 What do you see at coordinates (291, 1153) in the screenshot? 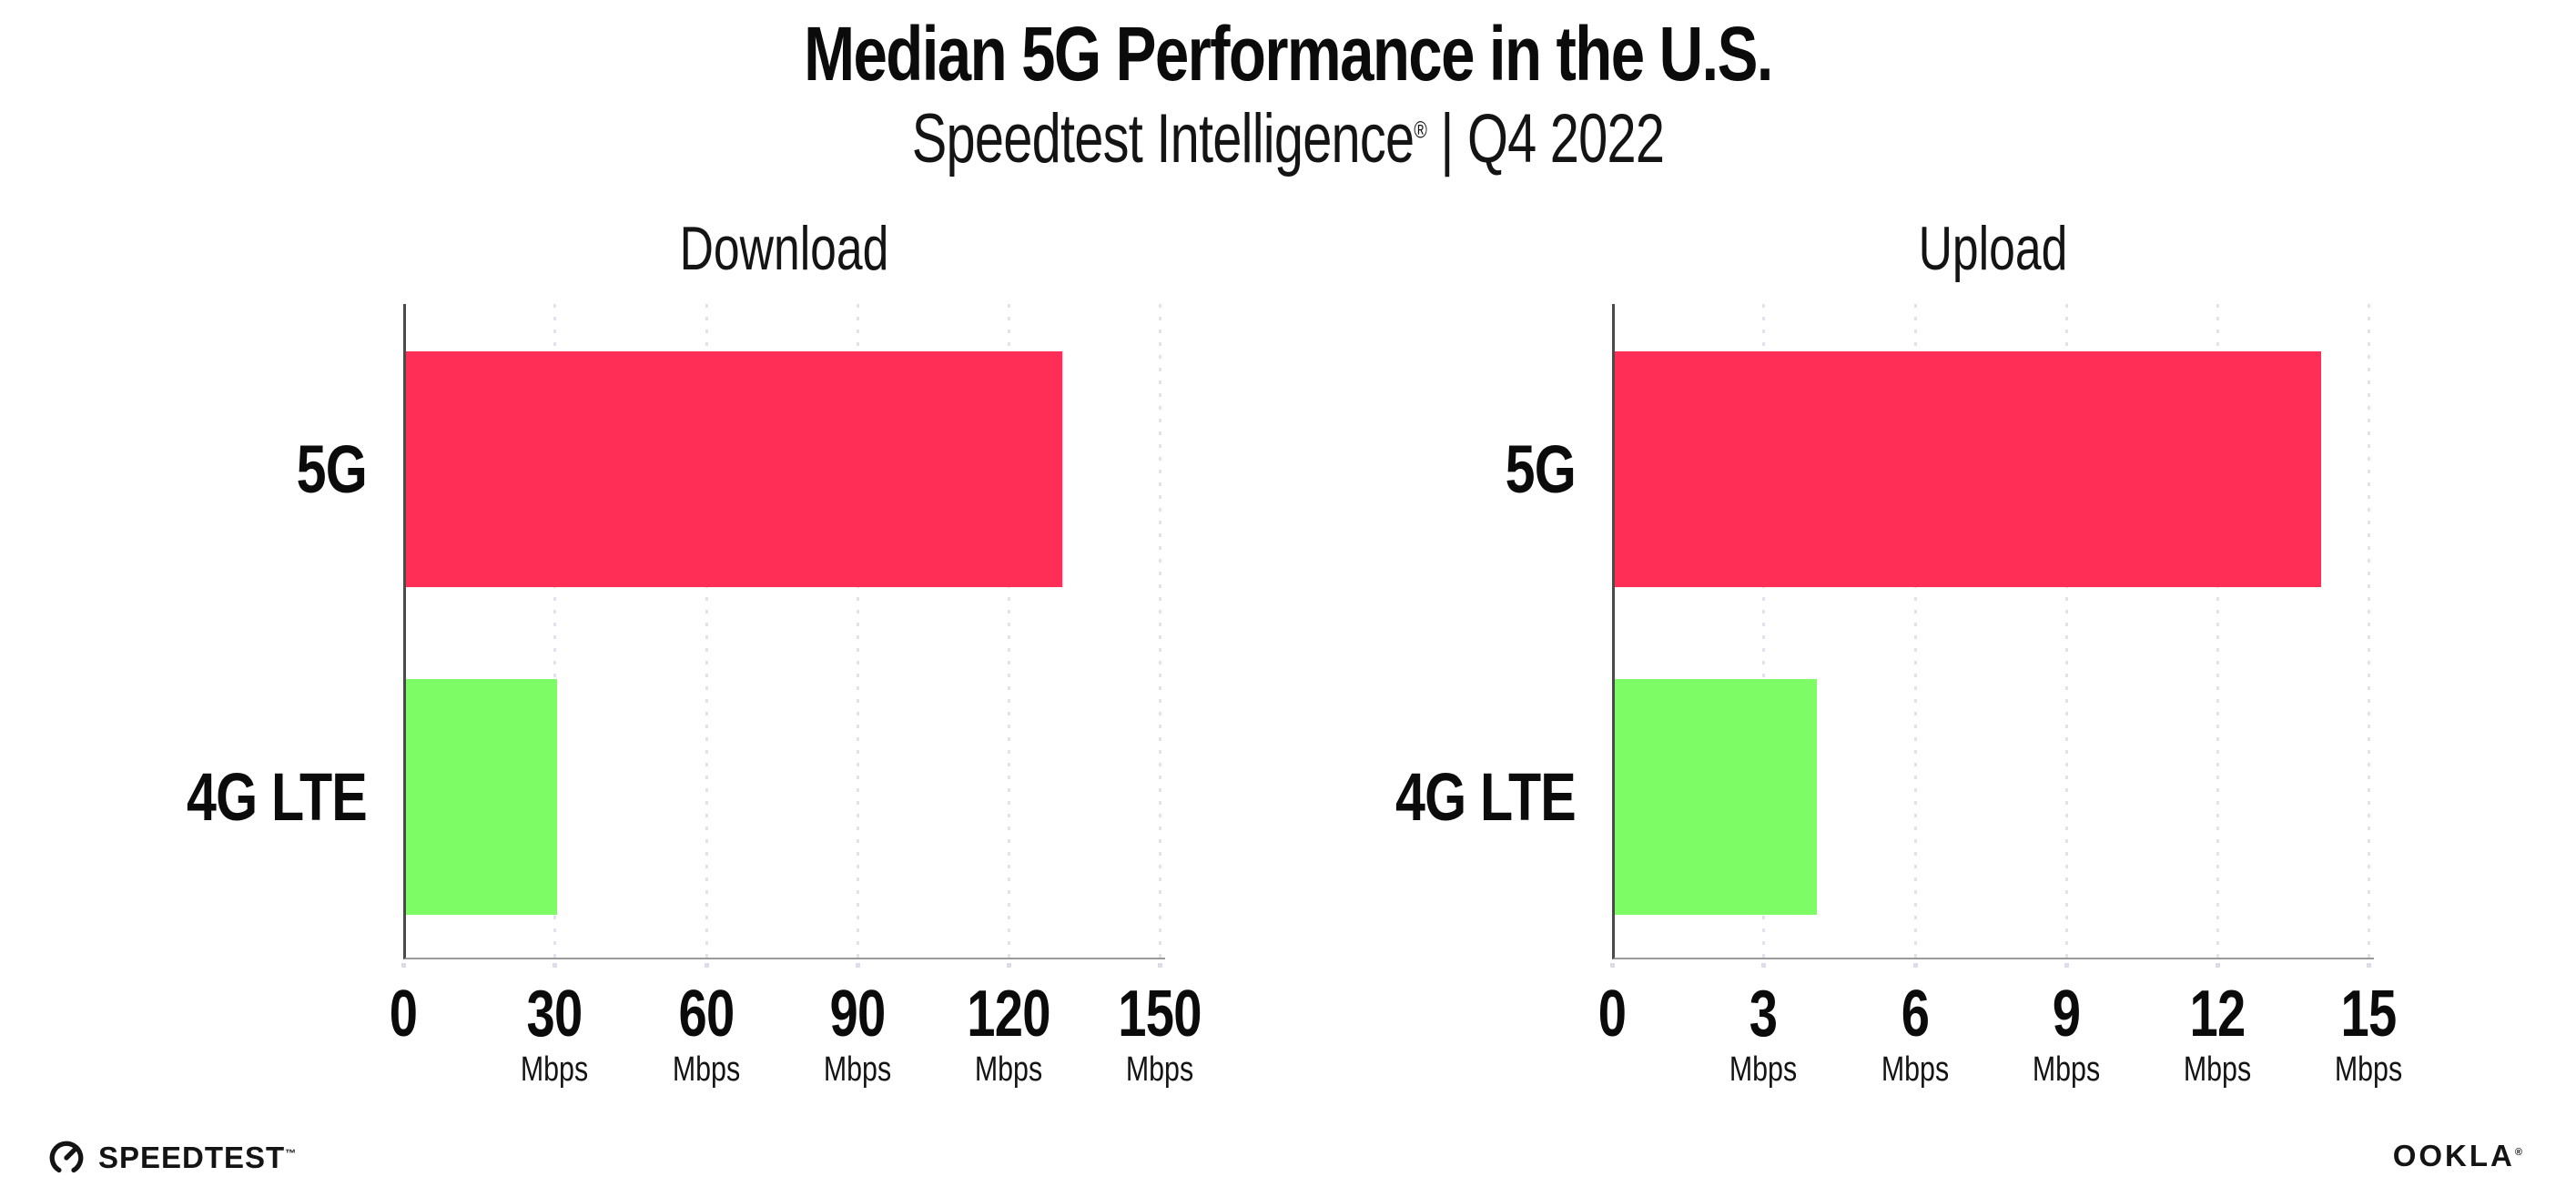
I see `trademark-mark: ™` at bounding box center [291, 1153].